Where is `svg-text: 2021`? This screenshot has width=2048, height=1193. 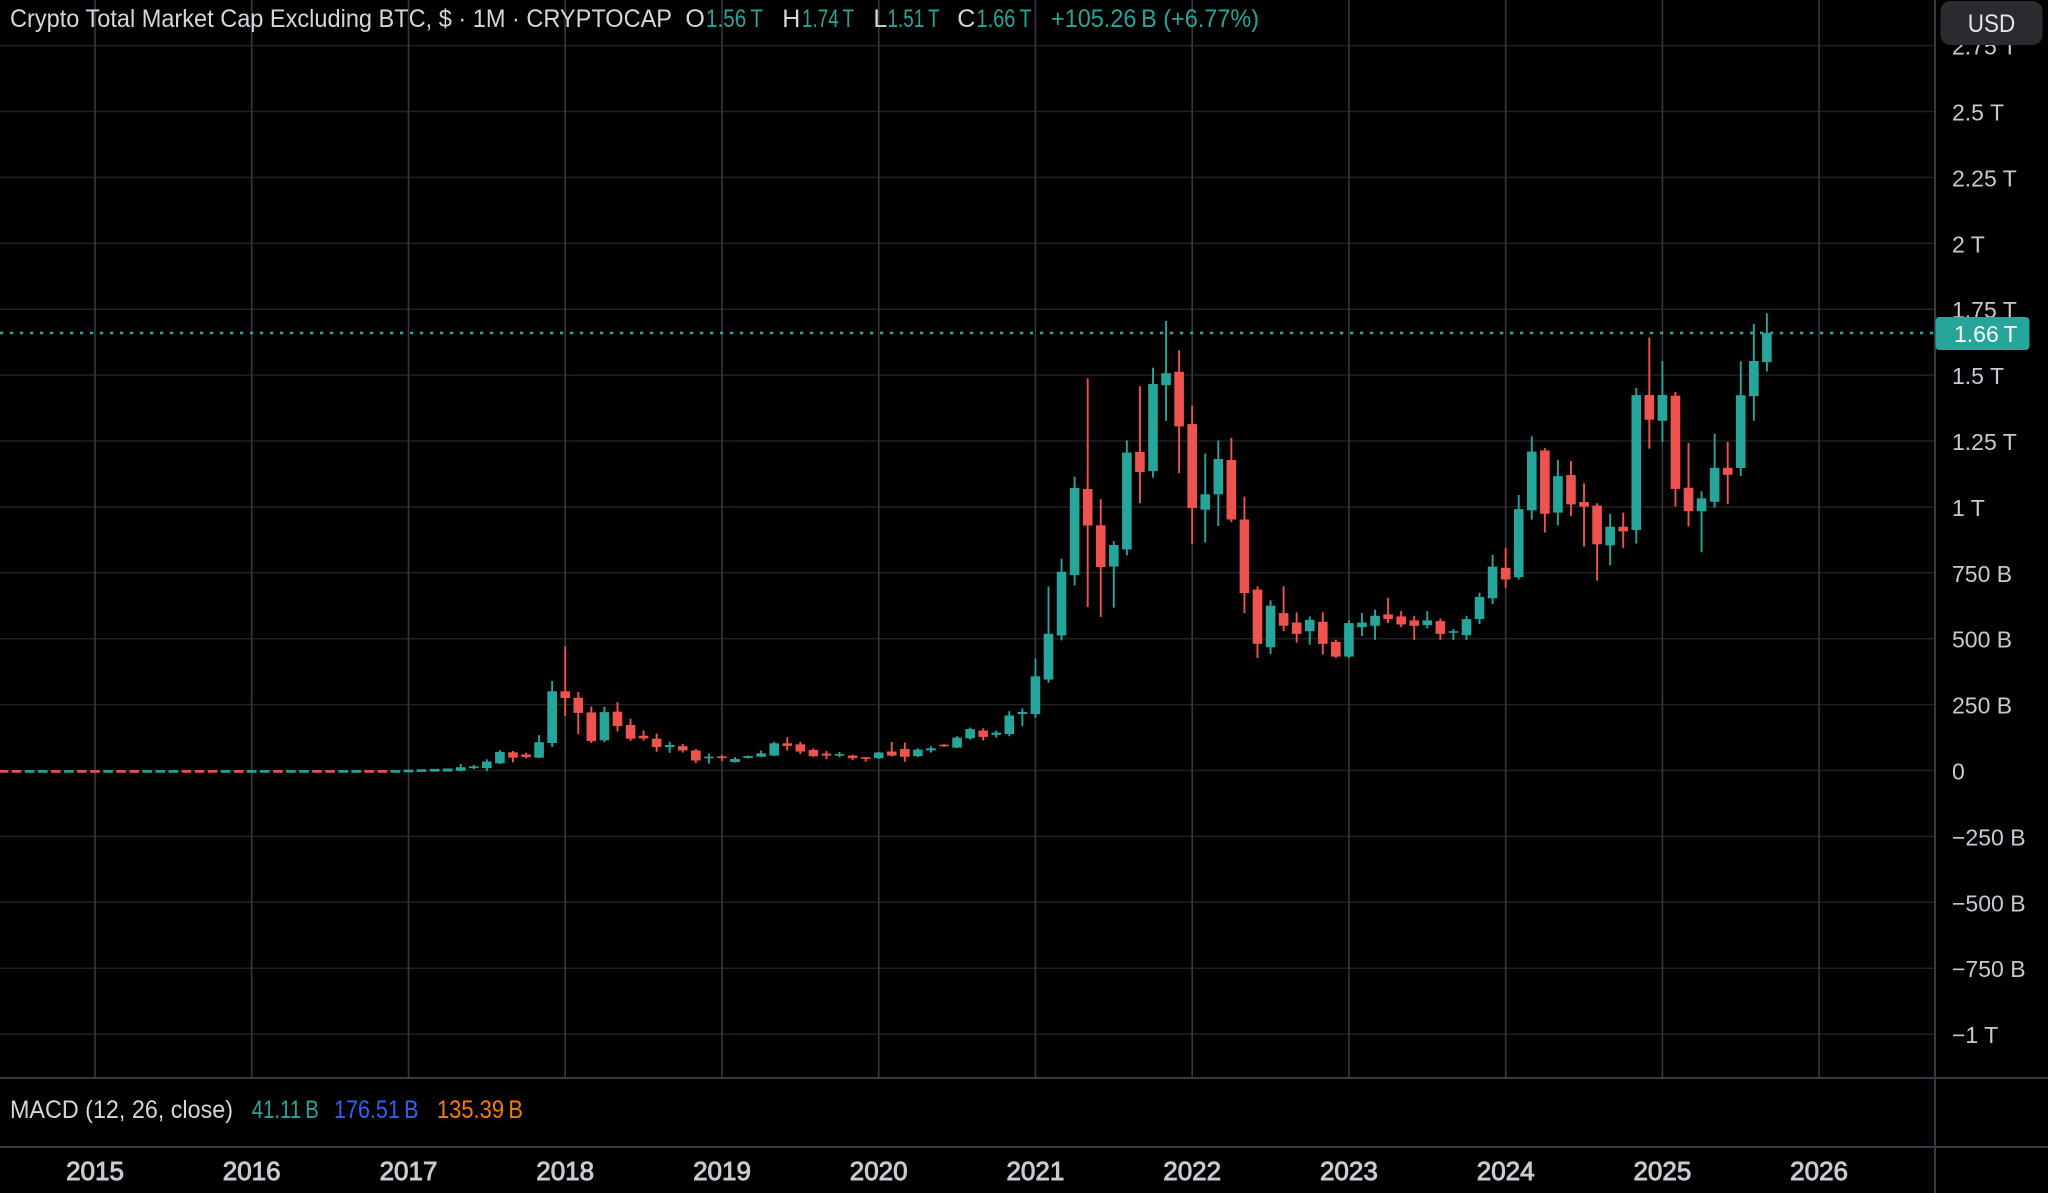
svg-text: 2021 is located at coordinates (1035, 1171).